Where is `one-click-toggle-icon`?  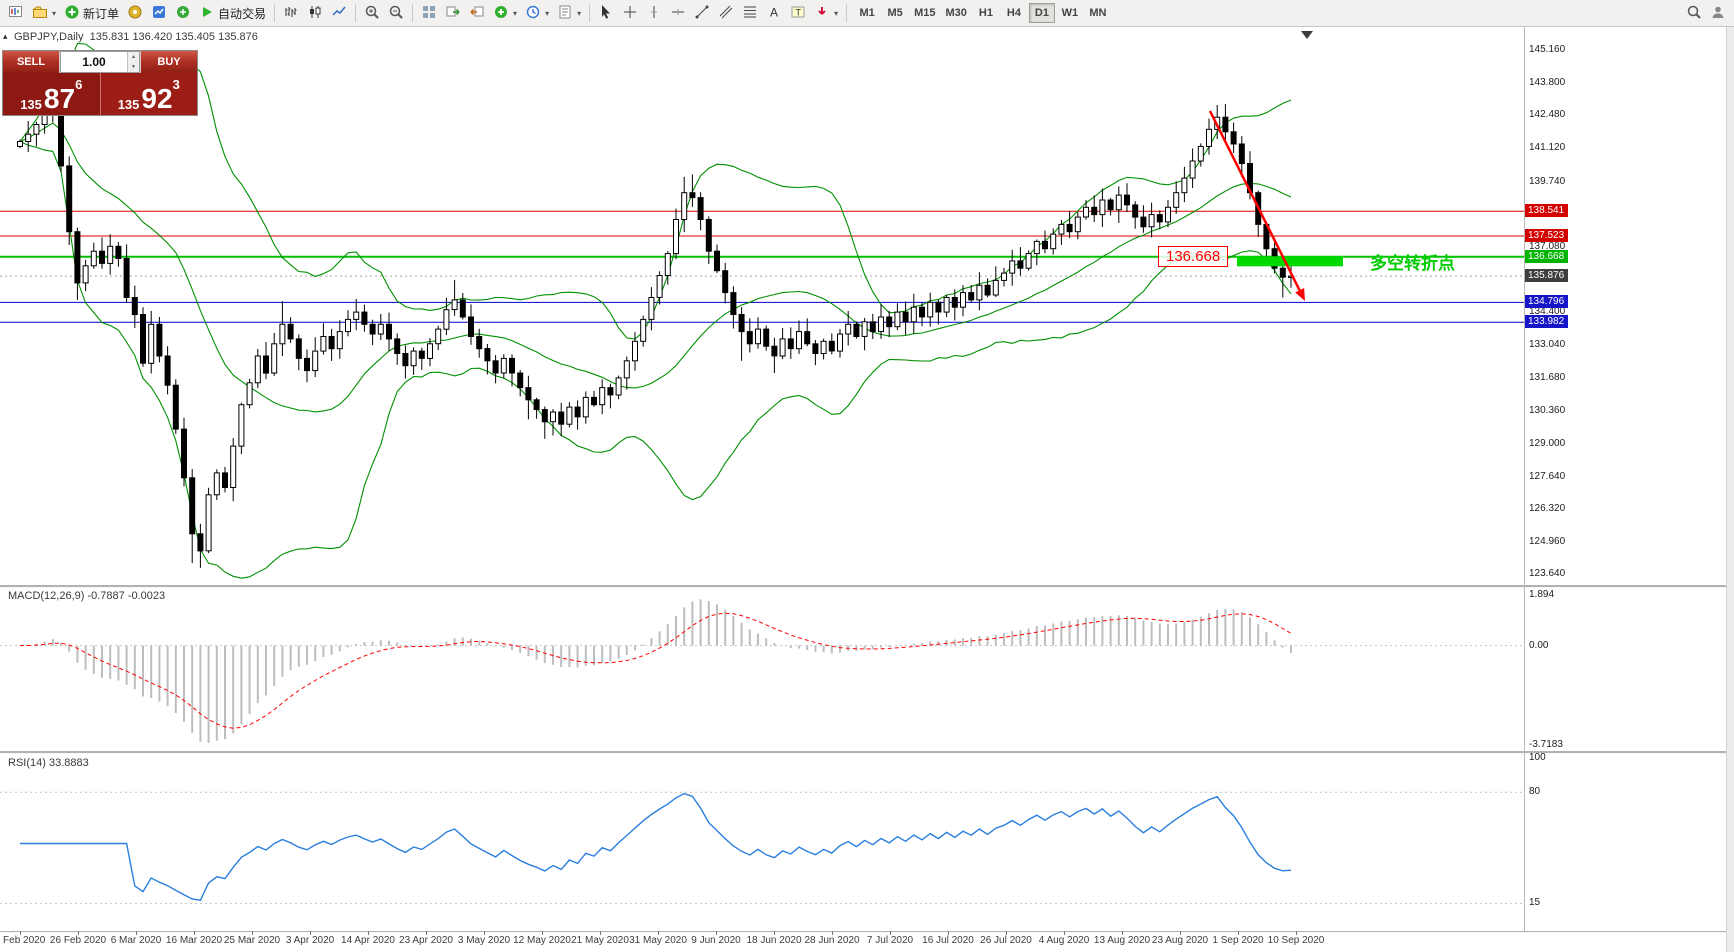
one-click-toggle-icon is located at coordinates (5, 36).